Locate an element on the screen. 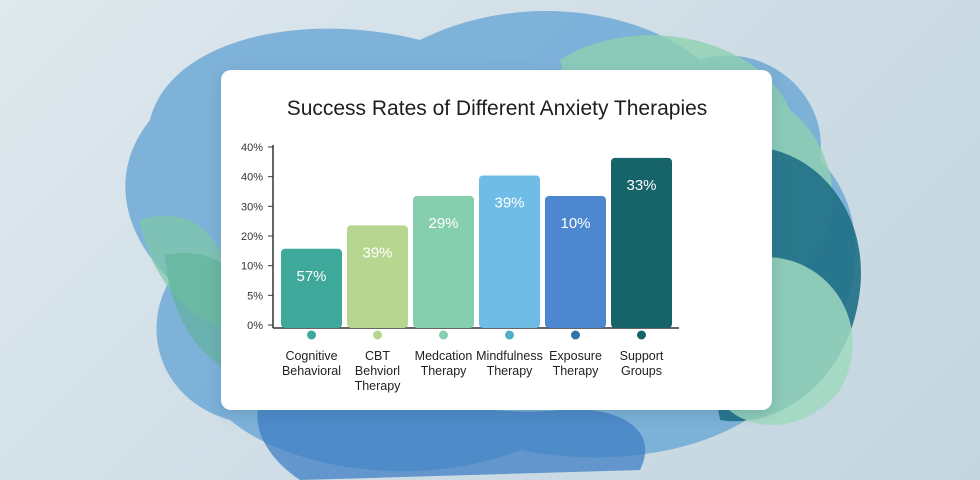  category-label: Mindfulness is located at coordinates (509, 356).